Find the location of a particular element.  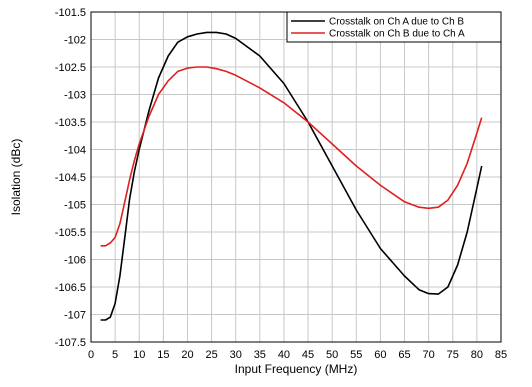

x-tick-label: 35 is located at coordinates (260, 355).